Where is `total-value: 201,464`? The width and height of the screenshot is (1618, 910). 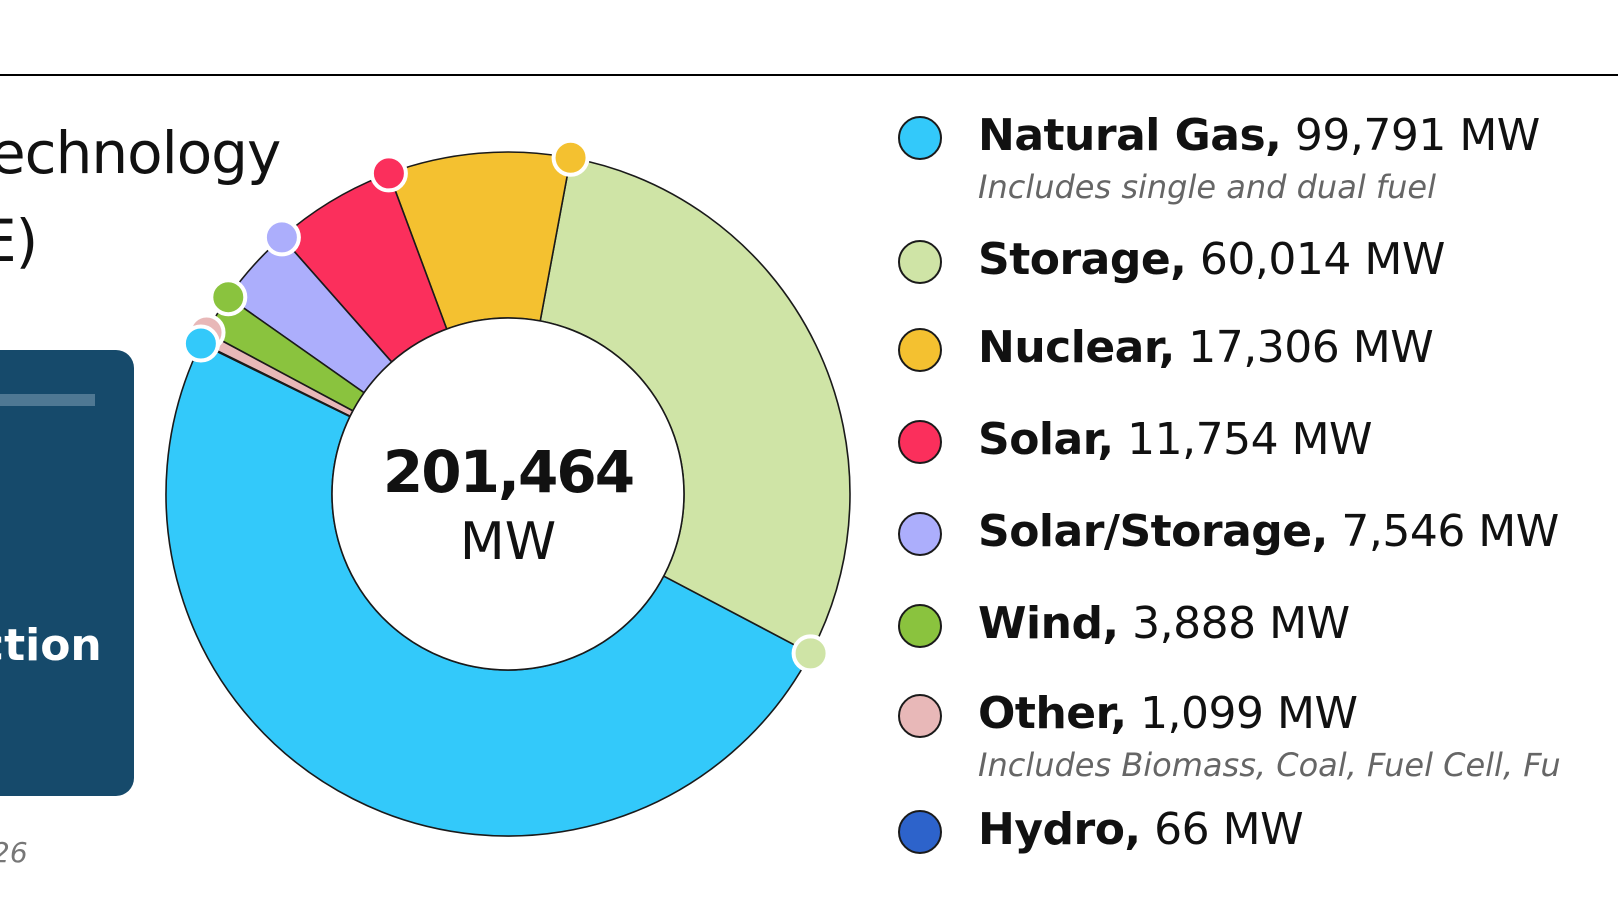 total-value: 201,464 is located at coordinates (508, 472).